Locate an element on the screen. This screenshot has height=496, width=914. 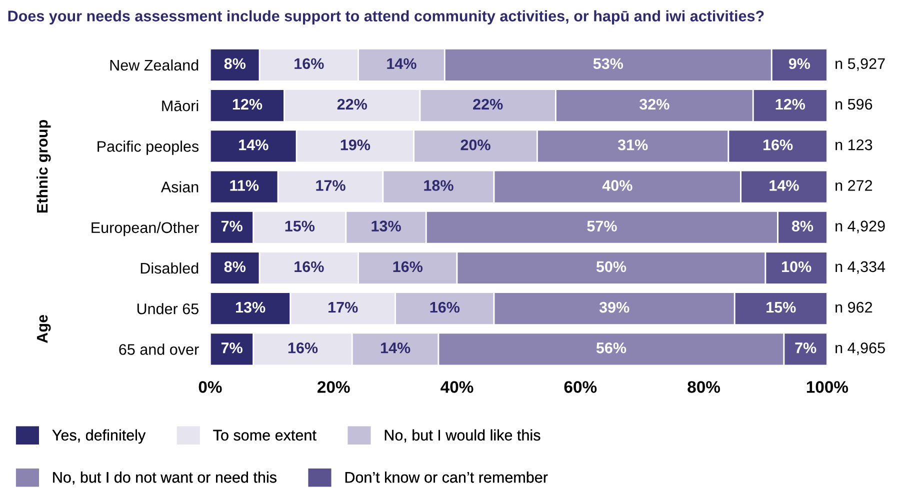
data-label: 20% is located at coordinates (475, 144).